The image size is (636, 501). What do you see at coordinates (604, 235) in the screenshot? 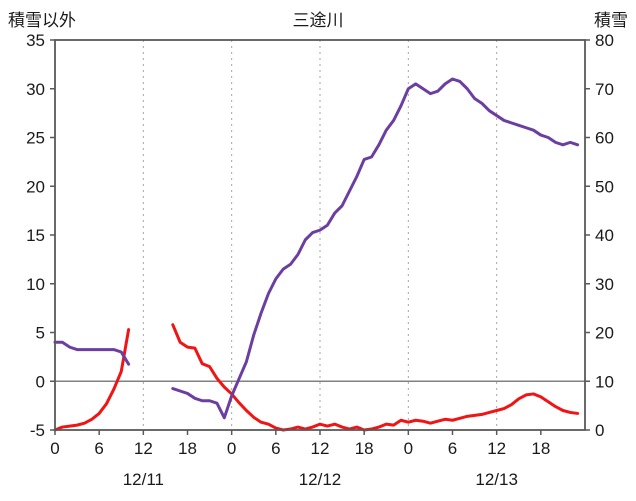
I see `right-tick-label: 40` at bounding box center [604, 235].